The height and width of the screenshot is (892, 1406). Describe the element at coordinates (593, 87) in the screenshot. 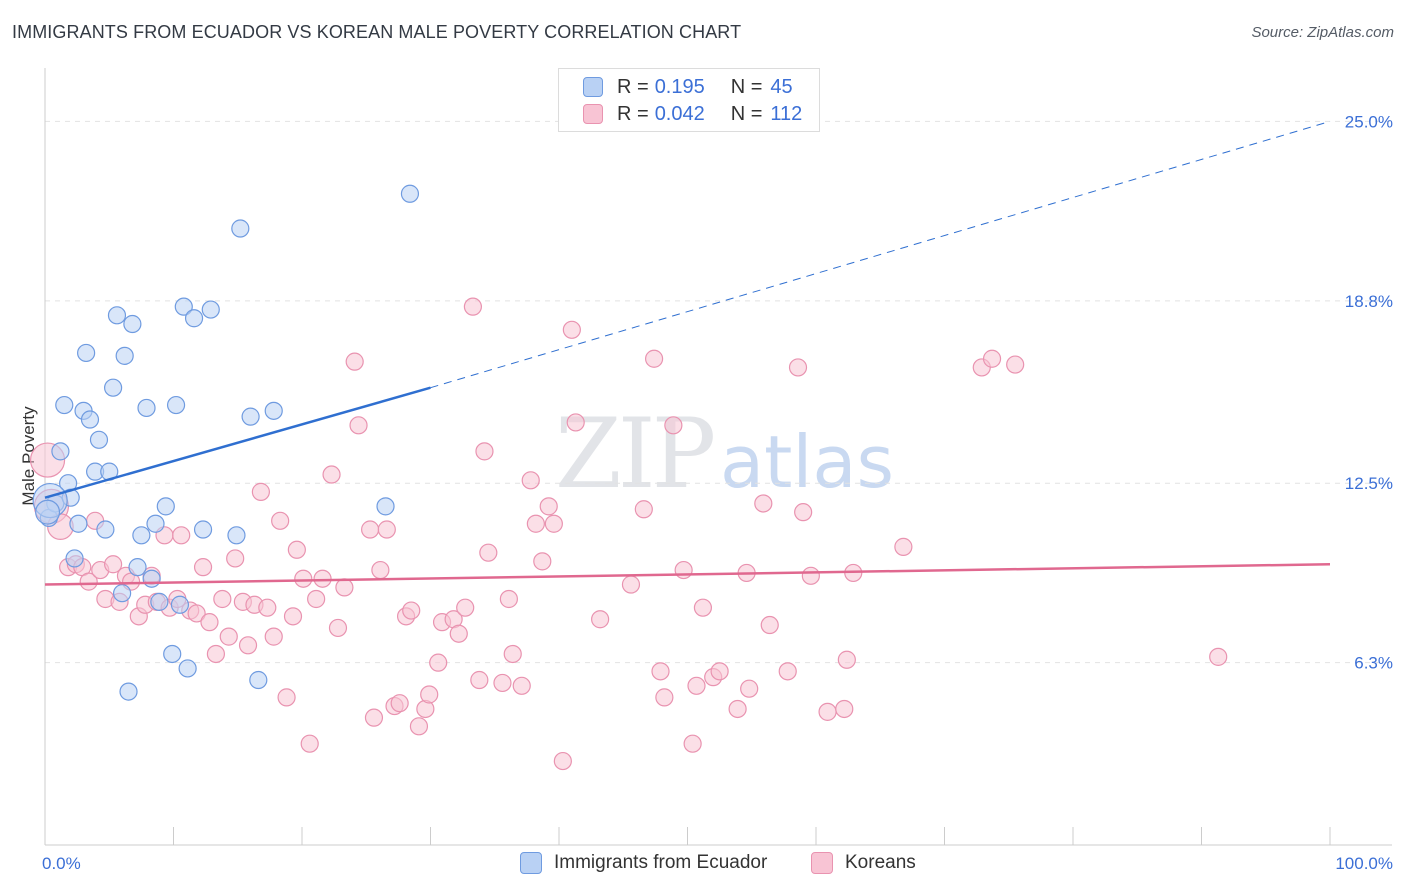

I see `ecuador-swatch` at that location.